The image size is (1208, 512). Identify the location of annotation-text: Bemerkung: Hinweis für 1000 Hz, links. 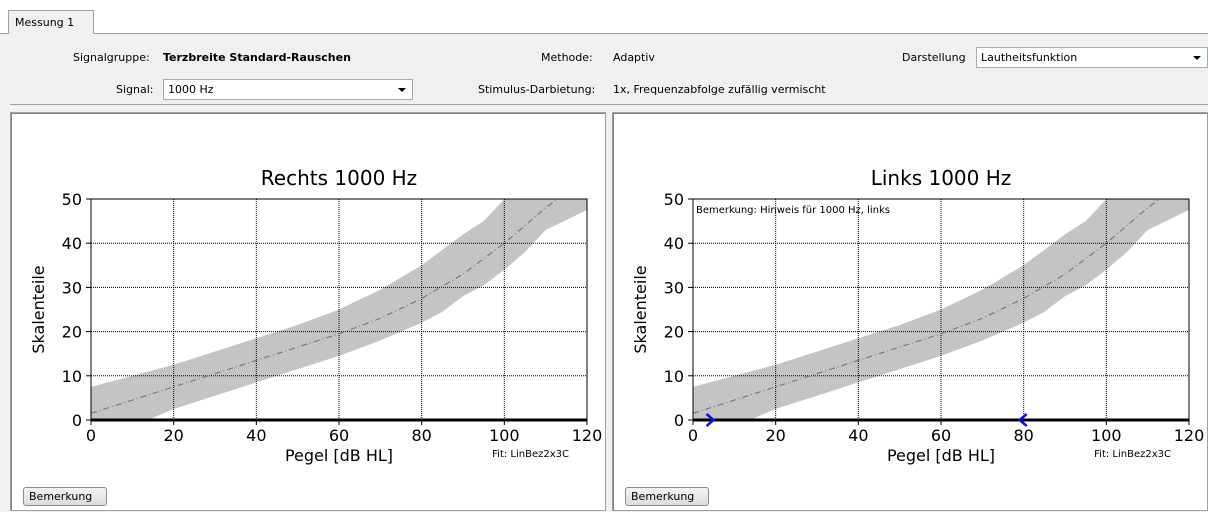
(793, 210).